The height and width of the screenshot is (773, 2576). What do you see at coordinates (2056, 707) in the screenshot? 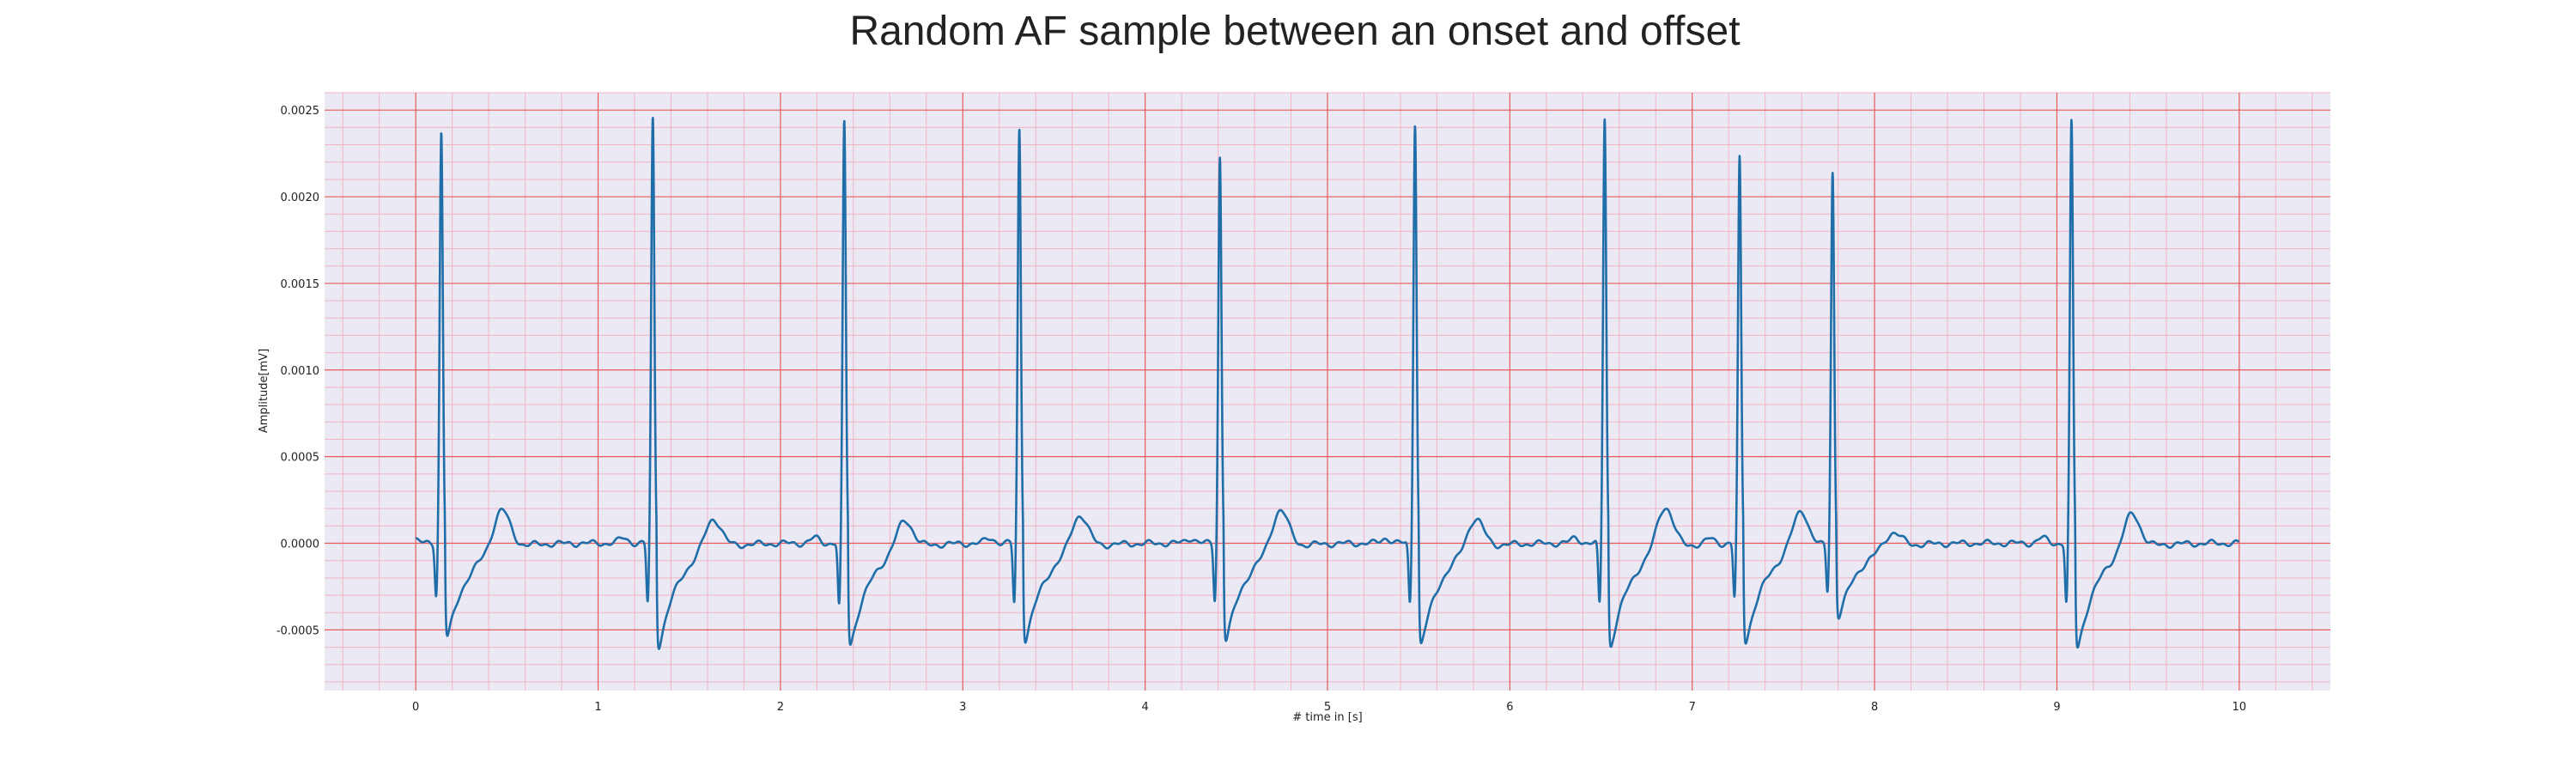
I see `x-tick-label: 9` at bounding box center [2056, 707].